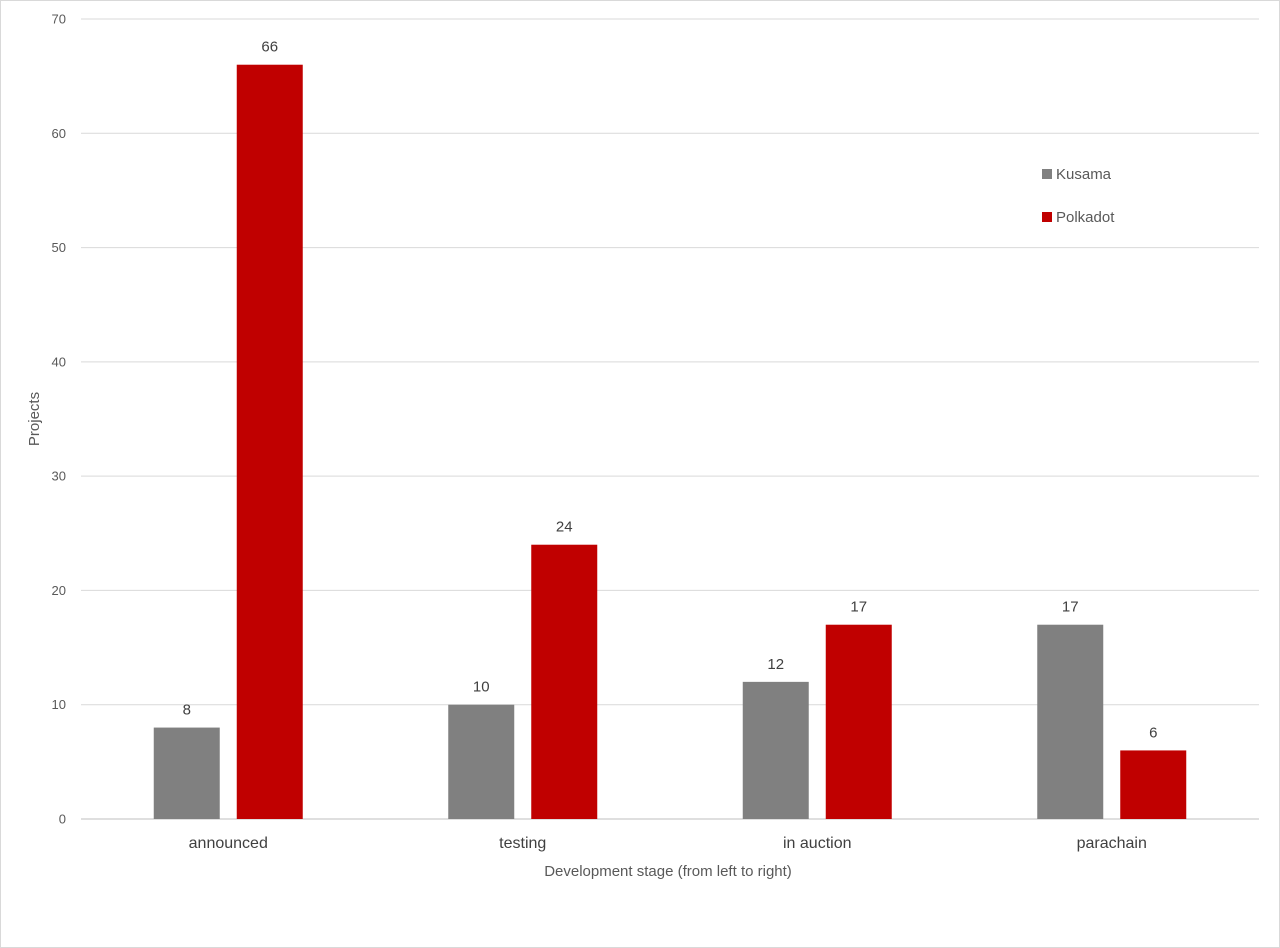 This screenshot has width=1280, height=948. Describe the element at coordinates (1078, 196) in the screenshot. I see `legend: Kusama Polkadot` at that location.